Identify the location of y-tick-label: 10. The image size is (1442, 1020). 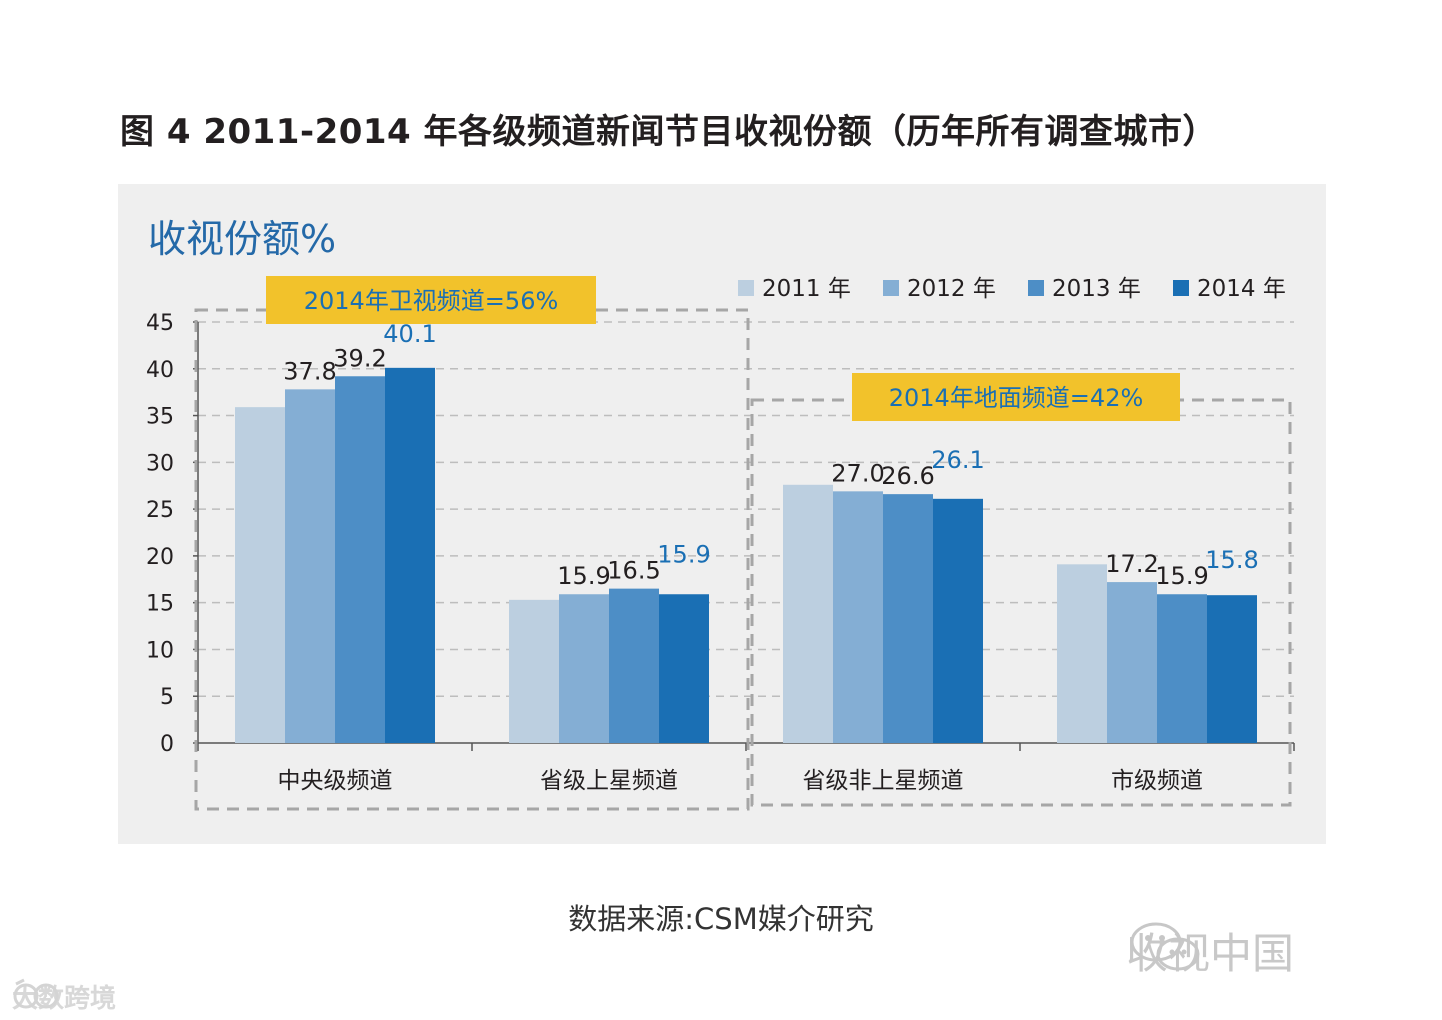
(160, 650).